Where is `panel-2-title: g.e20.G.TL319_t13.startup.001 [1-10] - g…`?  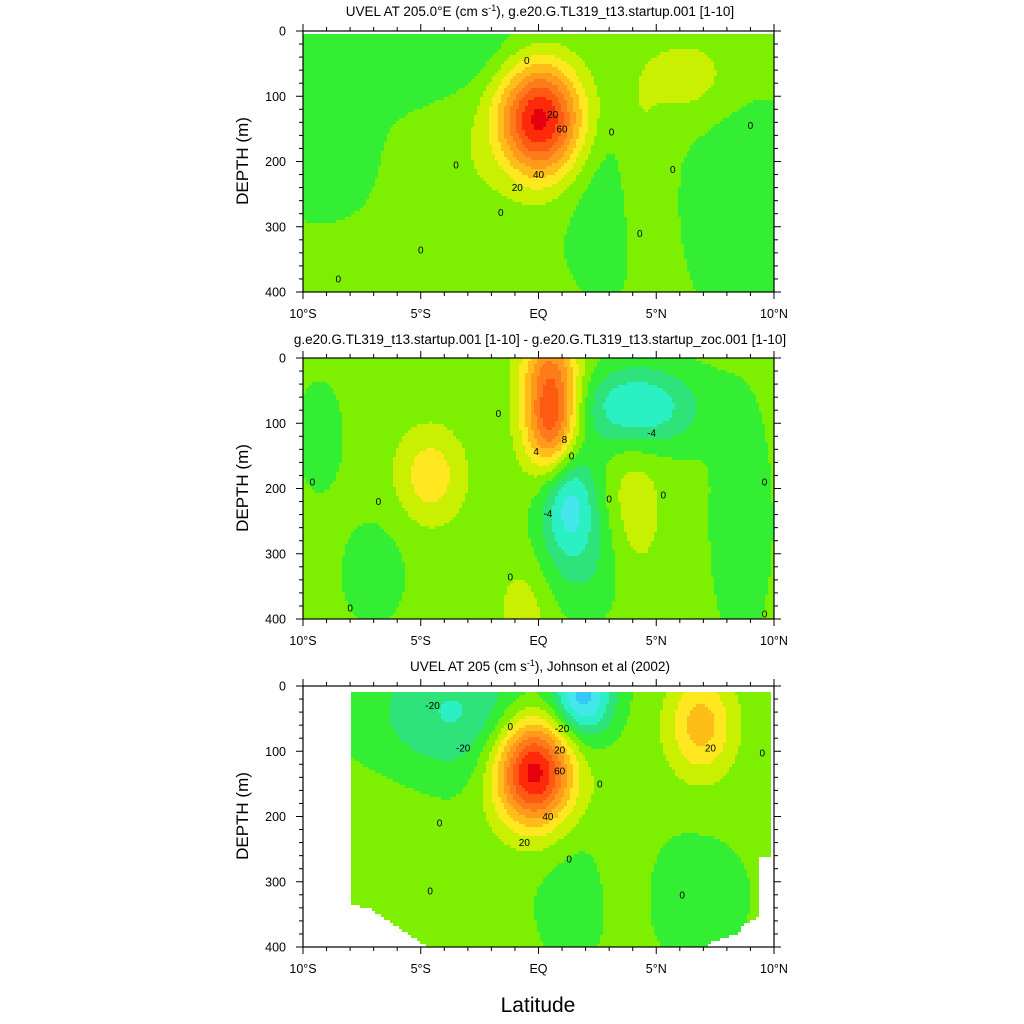
panel-2-title: g.e20.G.TL319_t13.startup.001 [1-10] - g… is located at coordinates (540, 339).